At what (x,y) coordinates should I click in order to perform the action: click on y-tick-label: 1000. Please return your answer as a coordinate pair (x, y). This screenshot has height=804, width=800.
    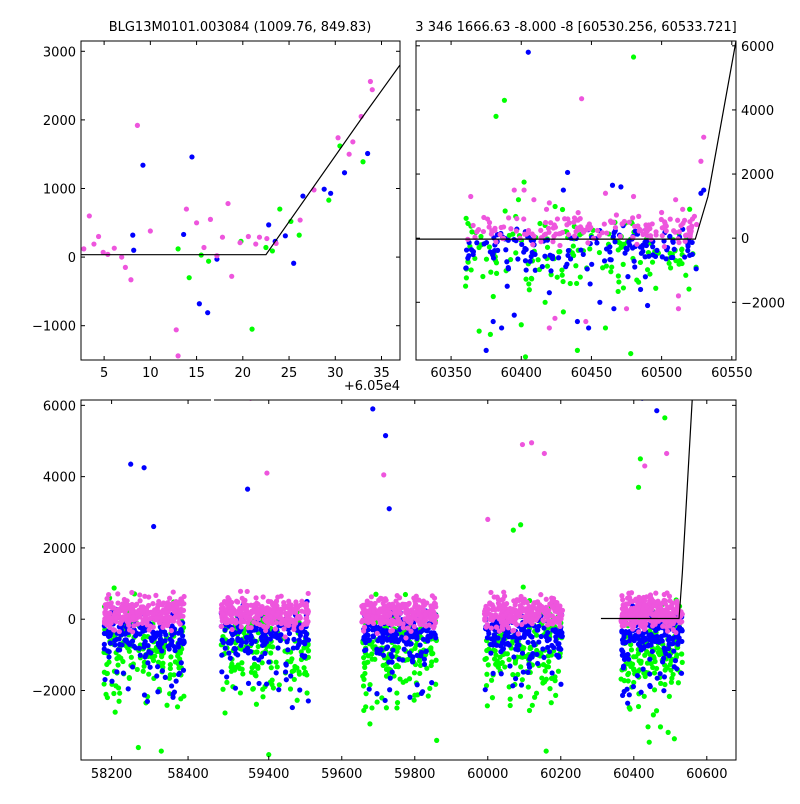
    Looking at the image, I should click on (59, 189).